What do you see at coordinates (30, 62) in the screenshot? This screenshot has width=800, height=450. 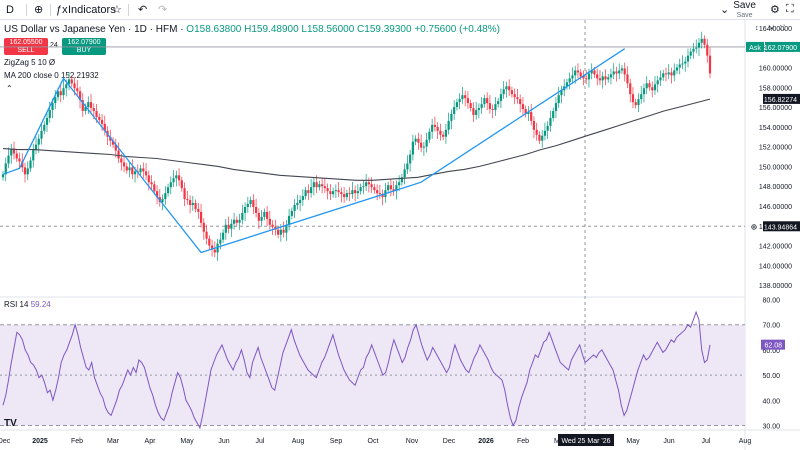 I see `zigzag-legend: ZigZag 5 10 Ø` at bounding box center [30, 62].